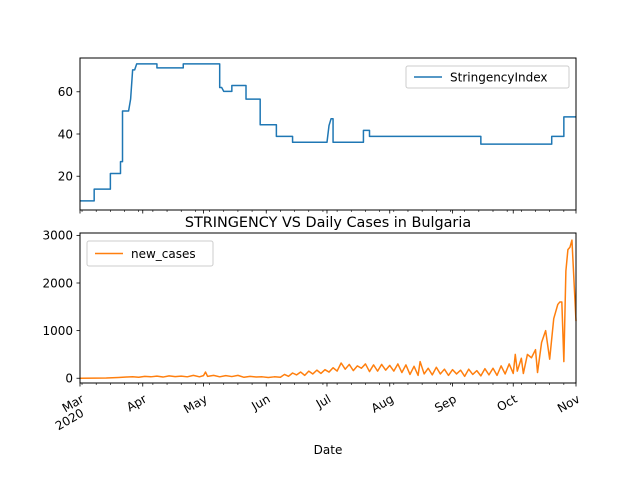  I want to click on top-legend-box, so click(487, 77).